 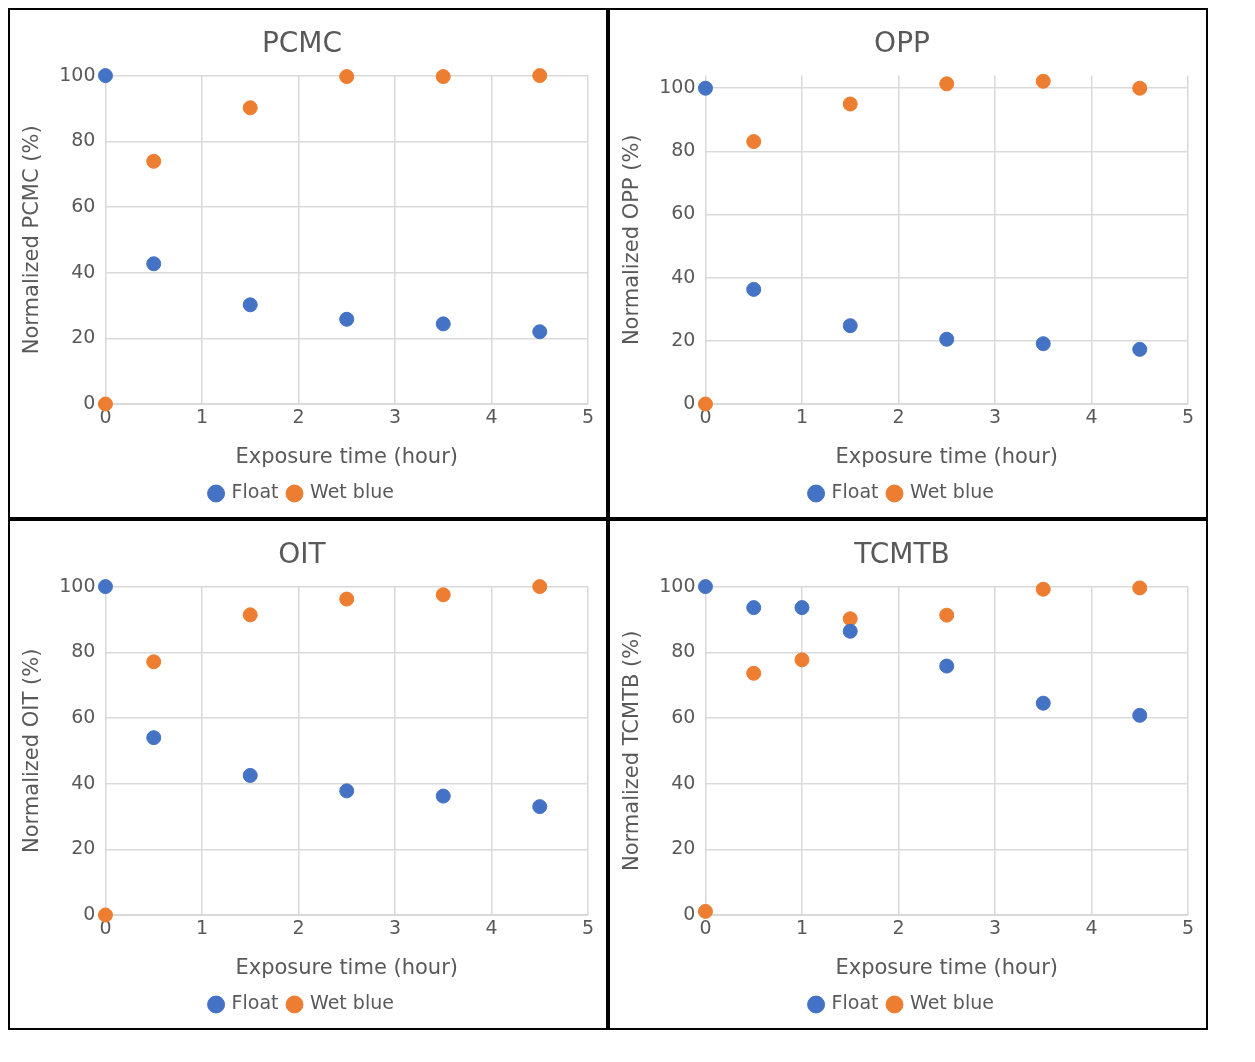 I want to click on y-axis-title: Normalized OPP (%), so click(x=631, y=240).